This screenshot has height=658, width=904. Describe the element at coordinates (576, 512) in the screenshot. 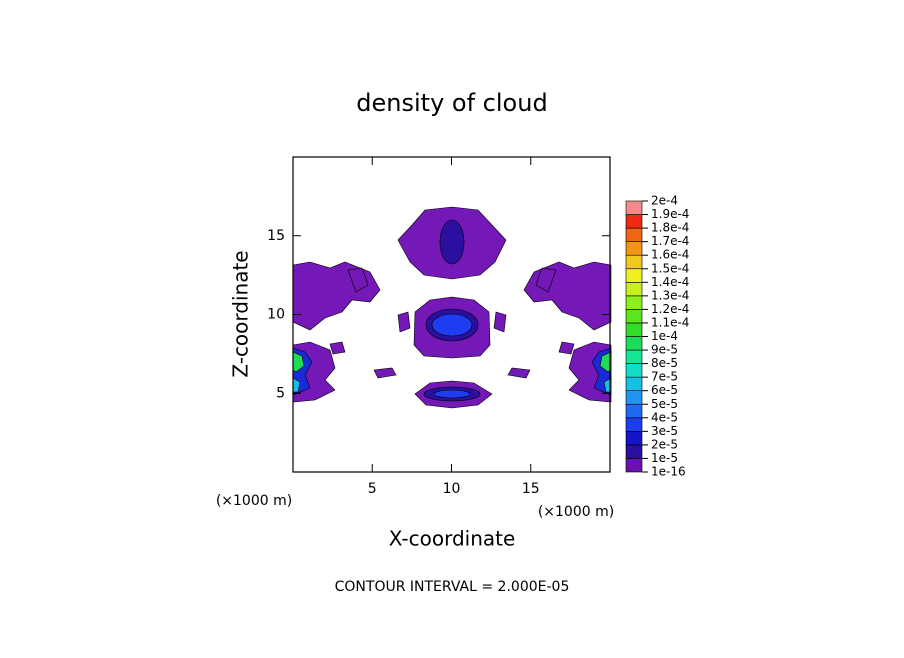

I see `x-unit: (×1000 m)` at that location.